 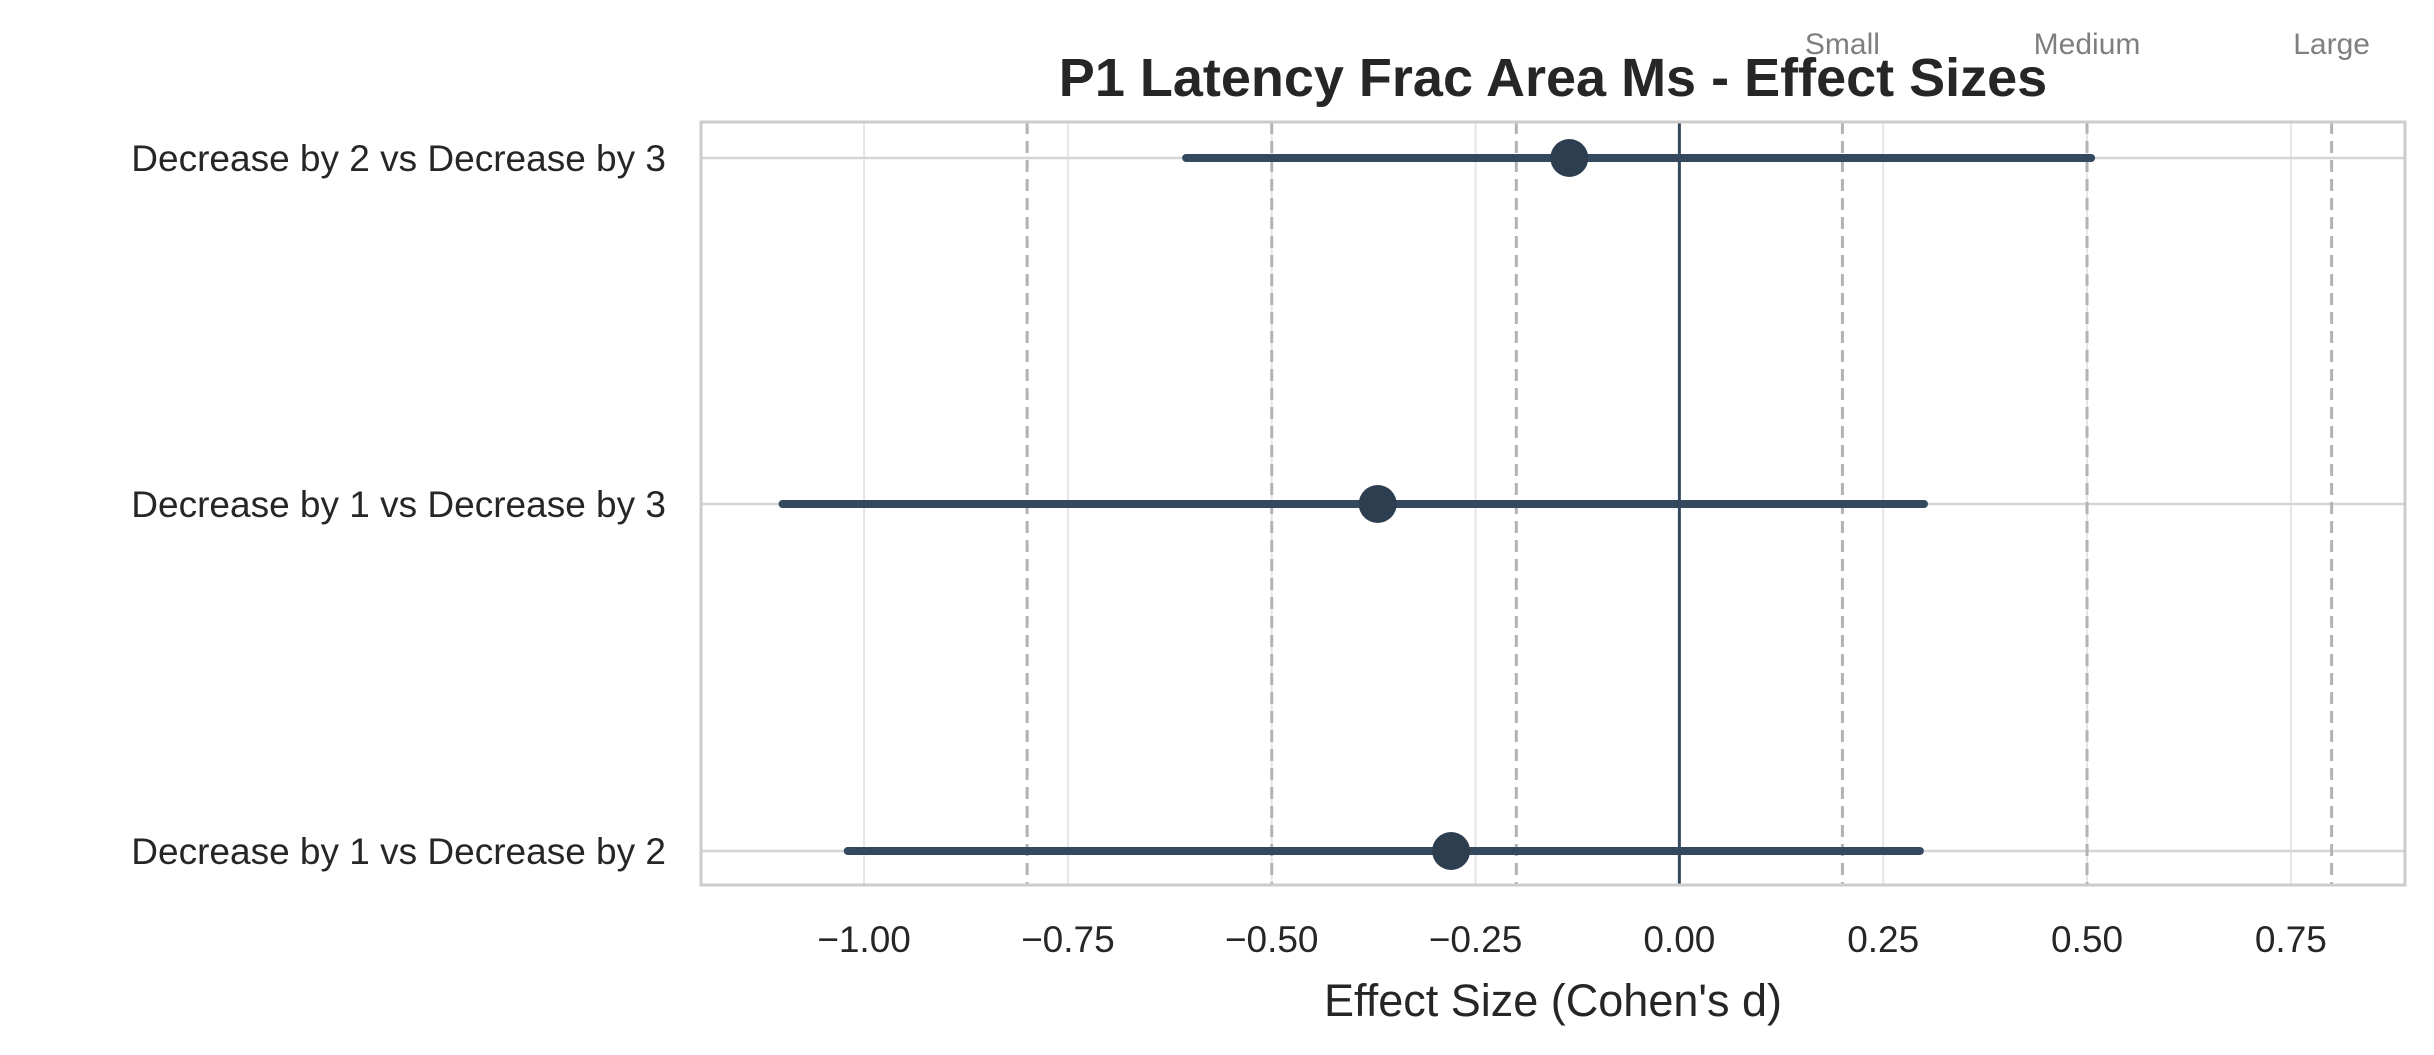 I want to click on y-tick-label: Decrease by 1 vs Decrease by 2, so click(x=398, y=851).